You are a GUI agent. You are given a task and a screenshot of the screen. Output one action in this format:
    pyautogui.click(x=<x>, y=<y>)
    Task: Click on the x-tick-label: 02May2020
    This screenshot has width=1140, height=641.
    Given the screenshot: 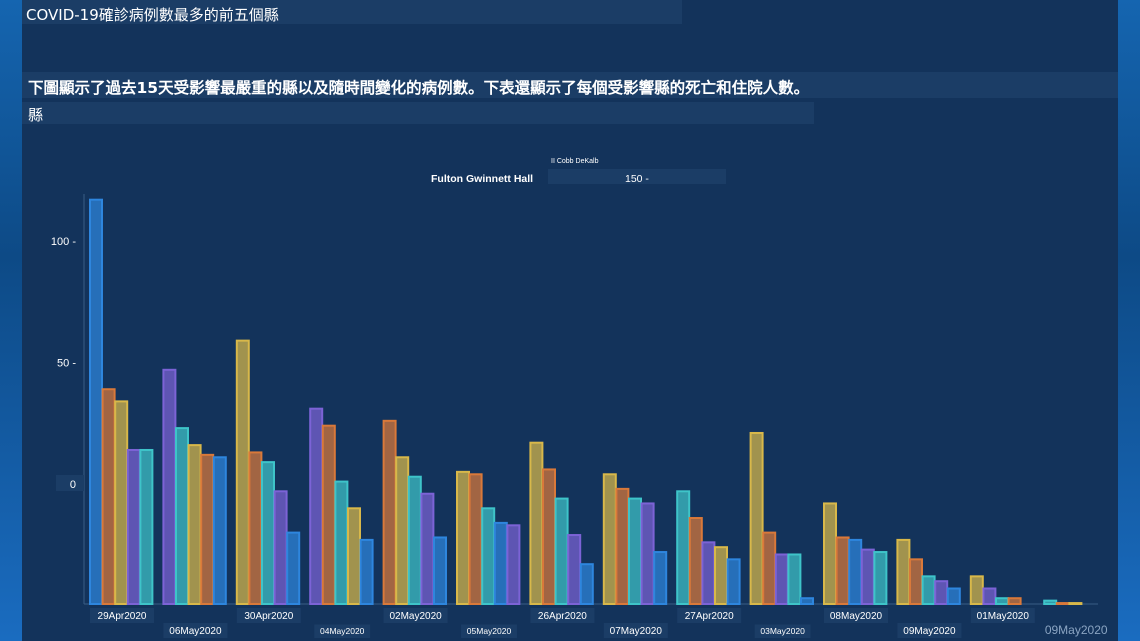 What is the action you would take?
    pyautogui.click(x=415, y=616)
    